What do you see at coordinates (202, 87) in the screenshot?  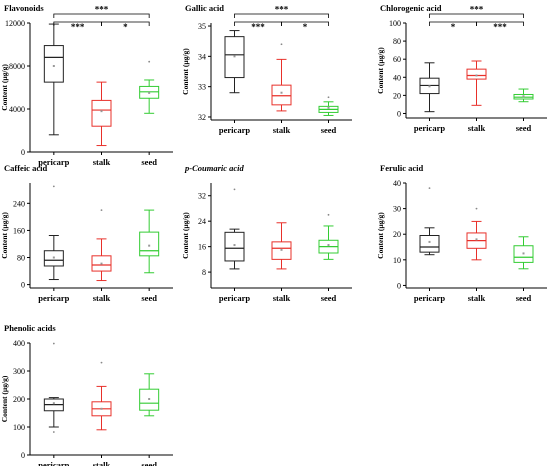 I see `y-tick-label: 33` at bounding box center [202, 87].